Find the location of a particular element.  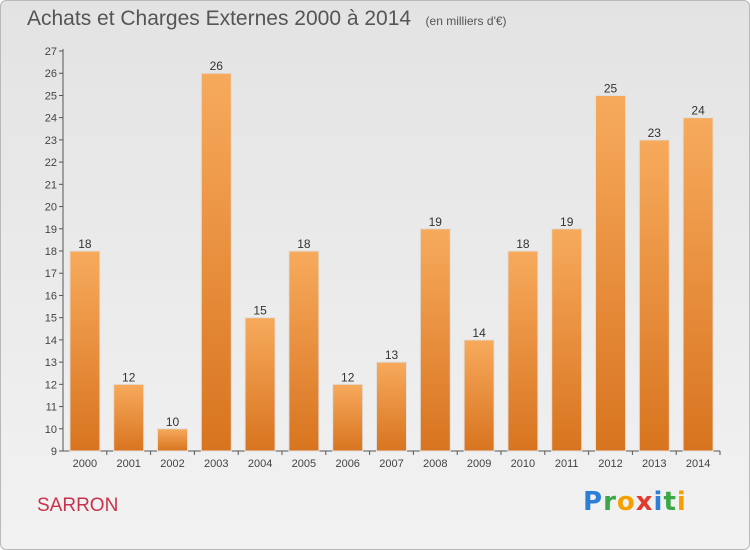

chart-title-text: Achats et Charges Externes 2000 à 2014 is located at coordinates (219, 18).